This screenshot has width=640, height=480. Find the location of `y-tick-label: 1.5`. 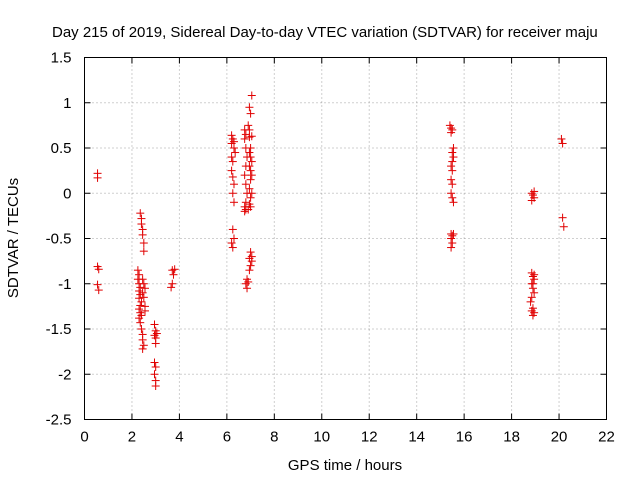

y-tick-label: 1.5 is located at coordinates (61, 58).